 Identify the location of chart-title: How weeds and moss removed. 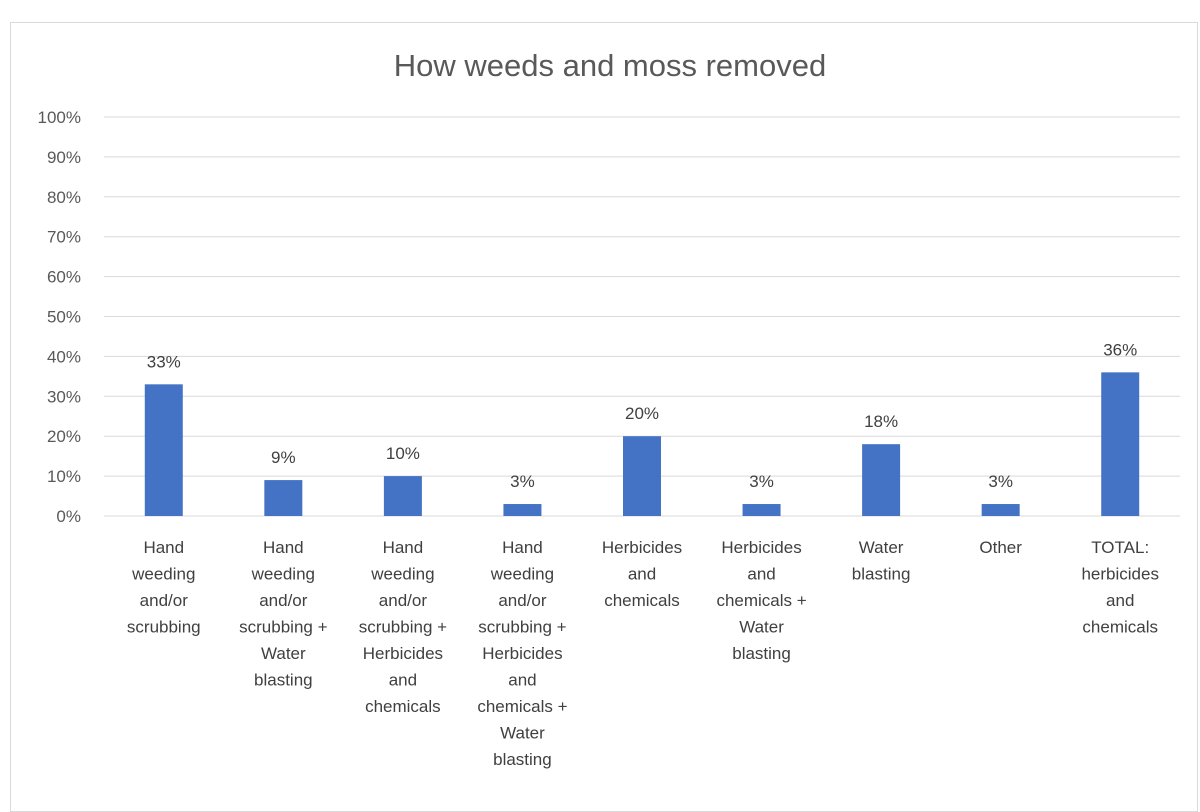
(610, 65).